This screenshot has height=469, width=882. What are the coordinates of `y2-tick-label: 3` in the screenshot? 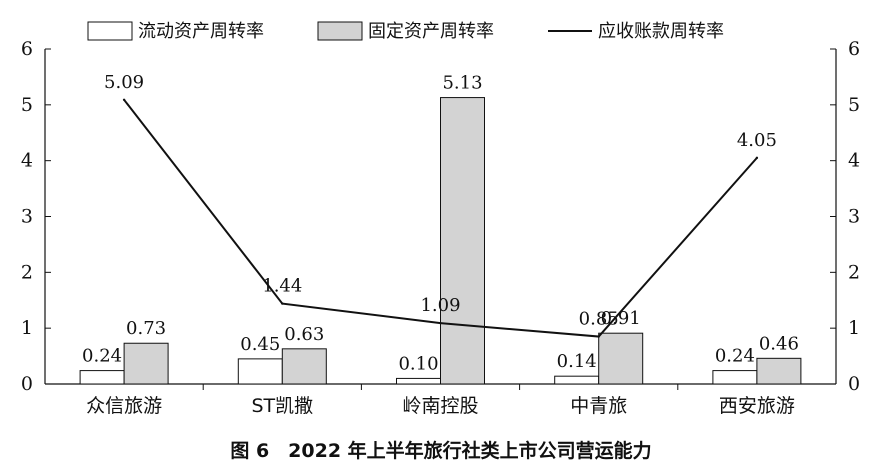 It's located at (854, 217).